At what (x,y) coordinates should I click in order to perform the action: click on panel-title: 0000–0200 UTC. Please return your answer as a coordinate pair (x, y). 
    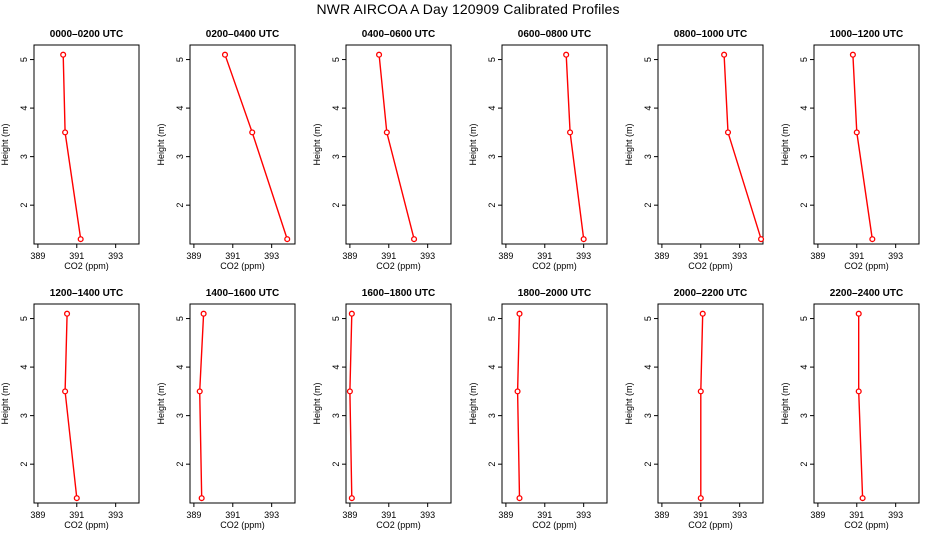
    Looking at the image, I should click on (86, 34).